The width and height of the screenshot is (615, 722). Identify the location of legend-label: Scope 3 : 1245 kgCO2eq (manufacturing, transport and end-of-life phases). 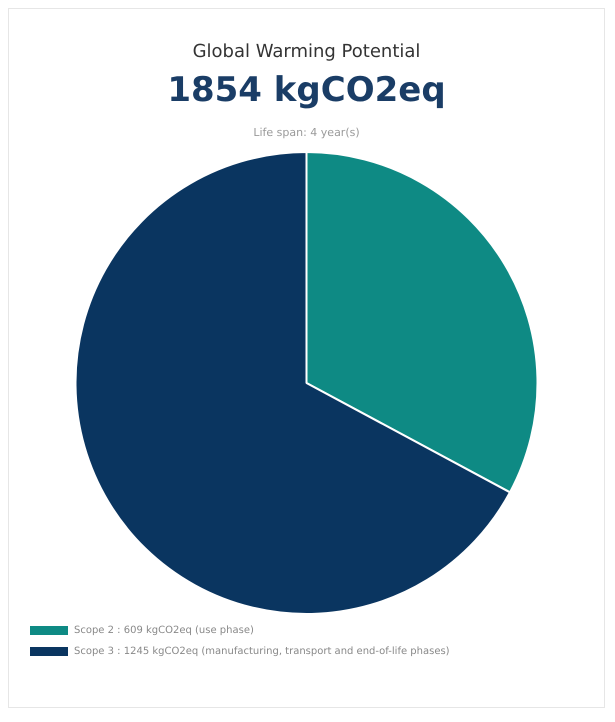
(262, 652).